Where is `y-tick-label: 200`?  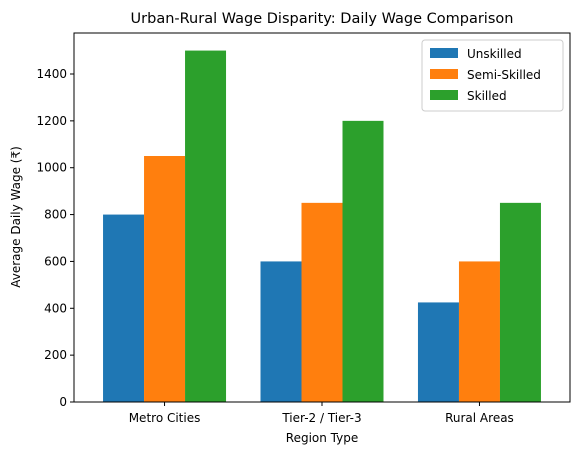 y-tick-label: 200 is located at coordinates (55, 355).